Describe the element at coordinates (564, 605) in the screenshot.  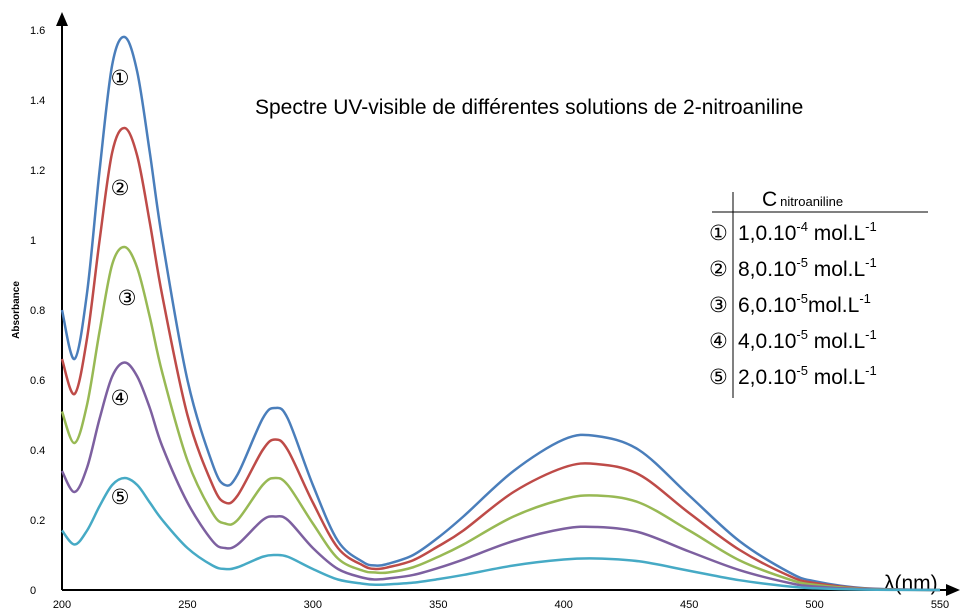
I see `x-tick-label: 400` at that location.